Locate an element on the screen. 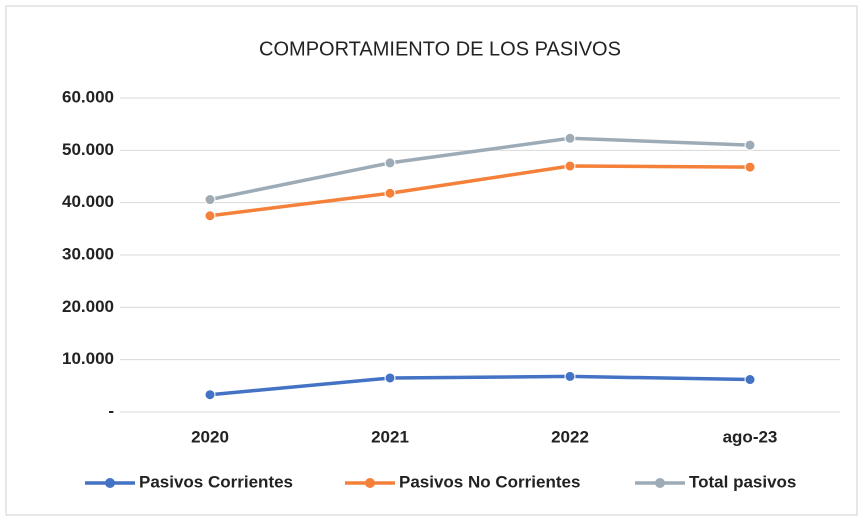 This screenshot has height=521, width=863. y-tick-label: 30.000 is located at coordinates (88, 253).